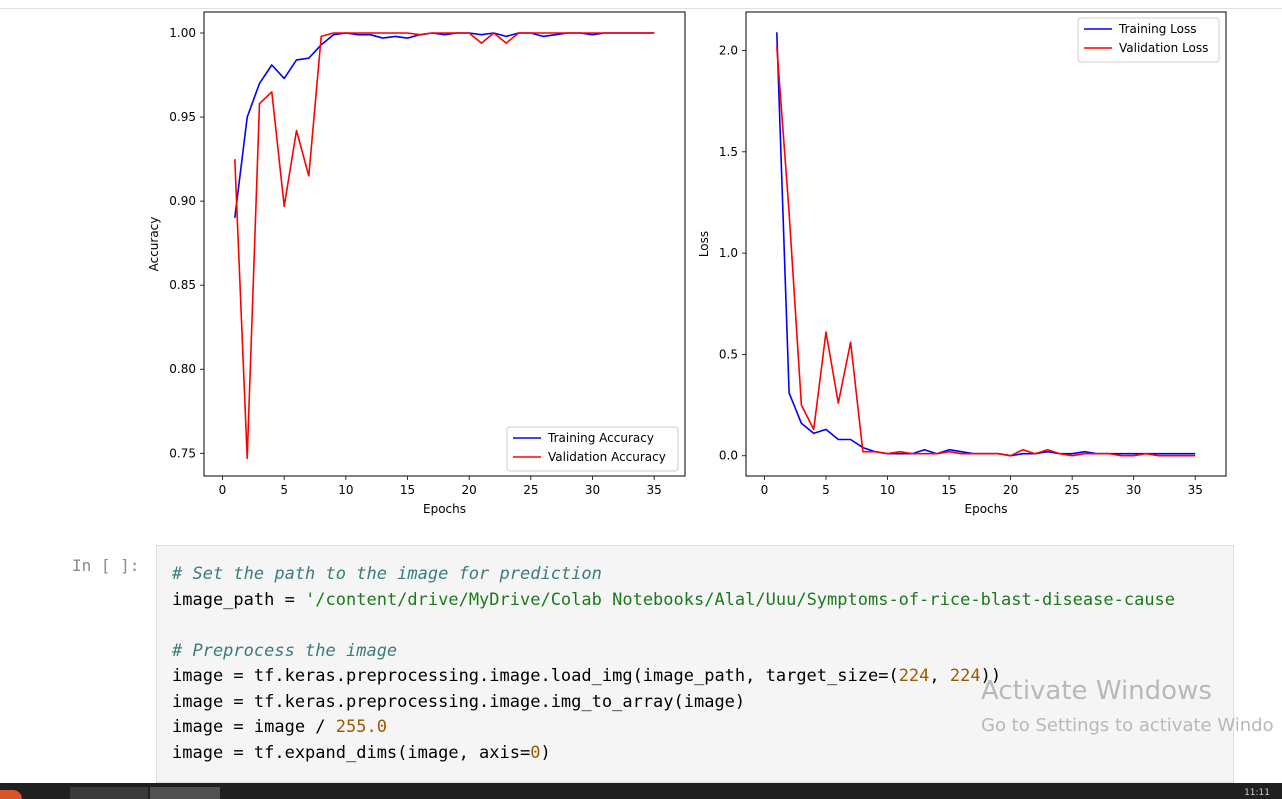  What do you see at coordinates (182, 369) in the screenshot?
I see `y-tick-label: 0.80` at bounding box center [182, 369].